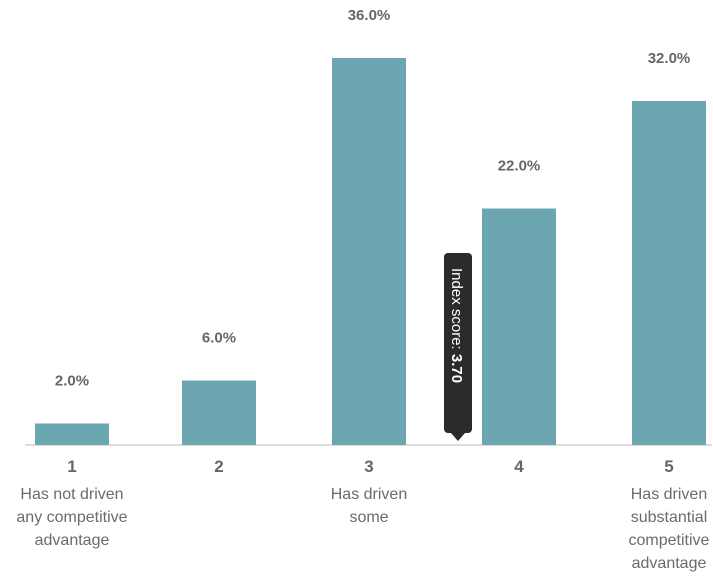  Describe the element at coordinates (669, 517) in the screenshot. I see `category-description-5-line-2: substantial` at that location.